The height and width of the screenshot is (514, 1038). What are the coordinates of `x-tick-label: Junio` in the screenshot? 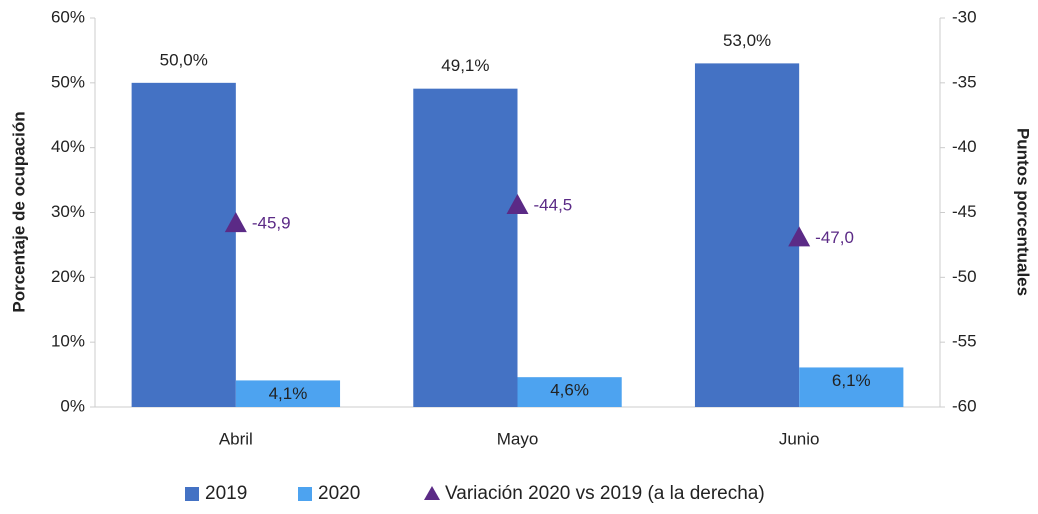 It's located at (799, 438).